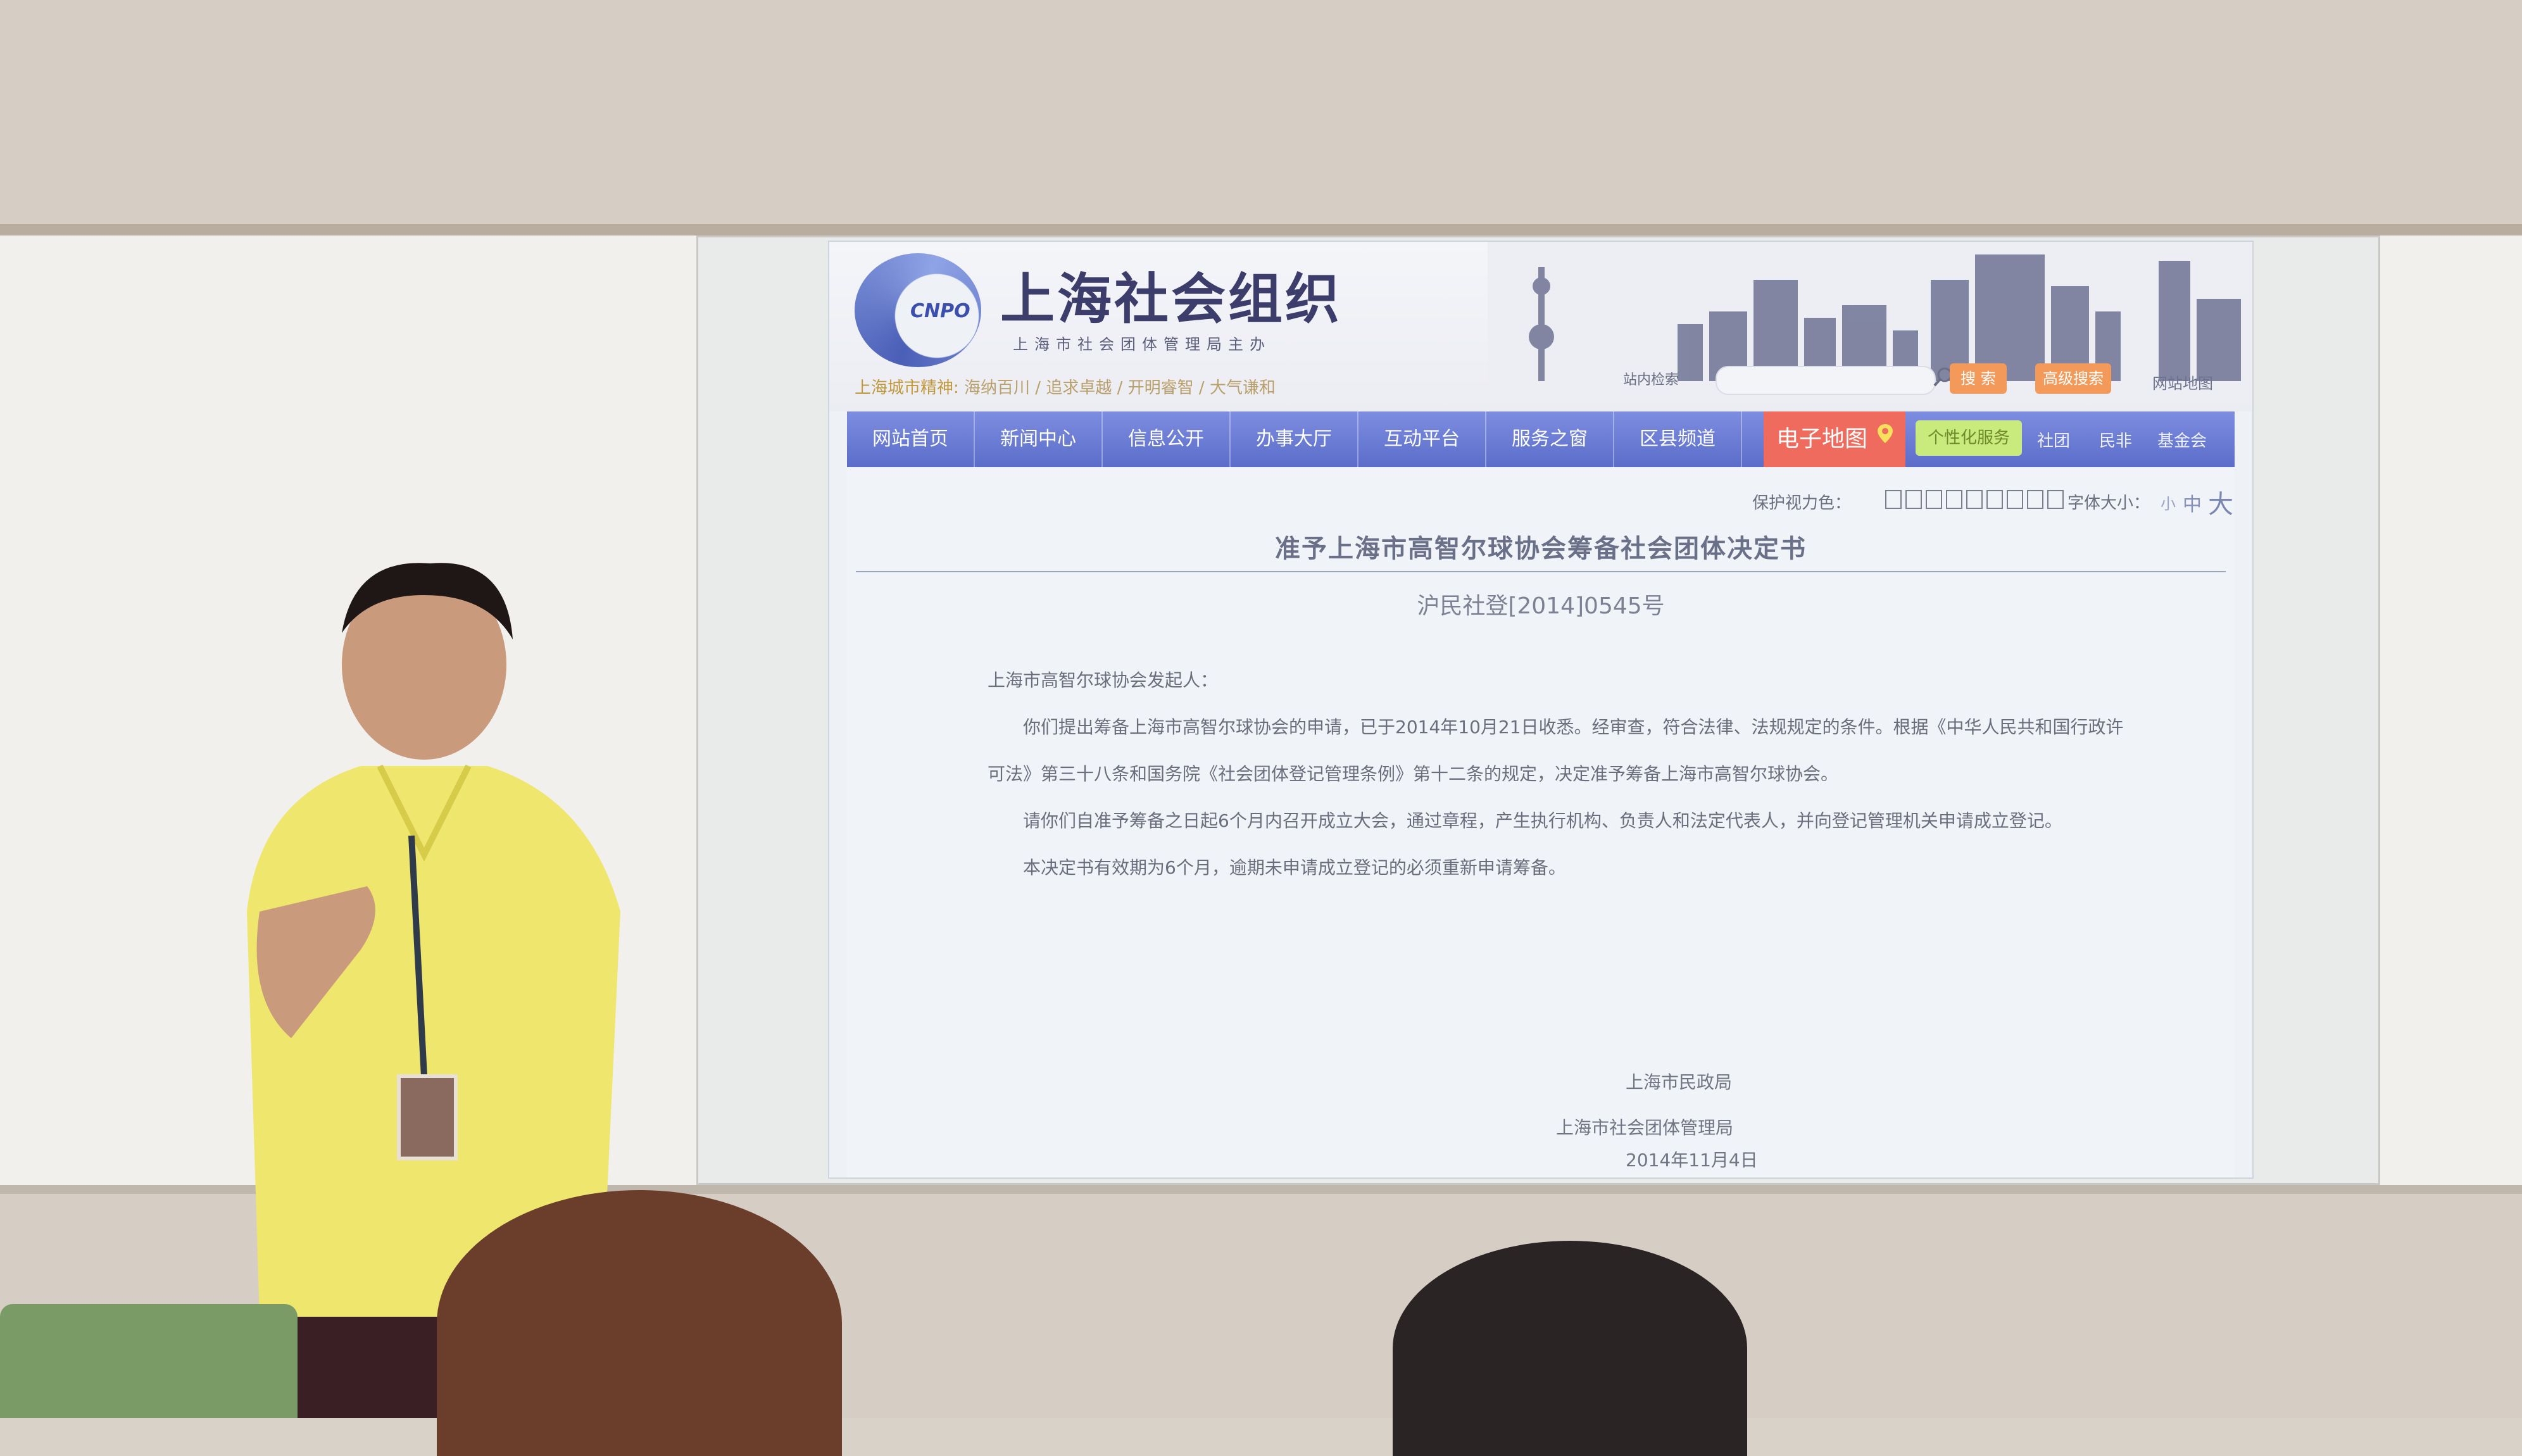  Describe the element at coordinates (2182, 384) in the screenshot. I see `sitemap-link: 网站地图` at that location.